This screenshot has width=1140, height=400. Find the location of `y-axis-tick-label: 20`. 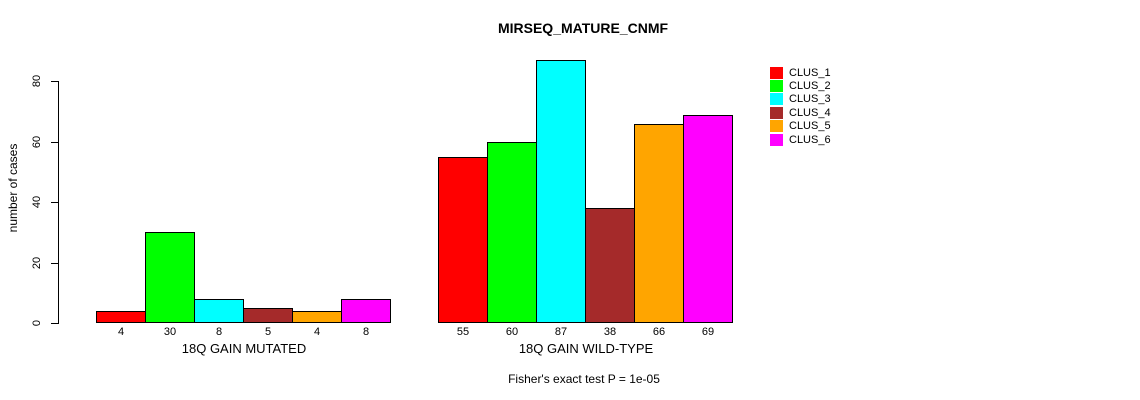

y-axis-tick-label: 20 is located at coordinates (37, 263).